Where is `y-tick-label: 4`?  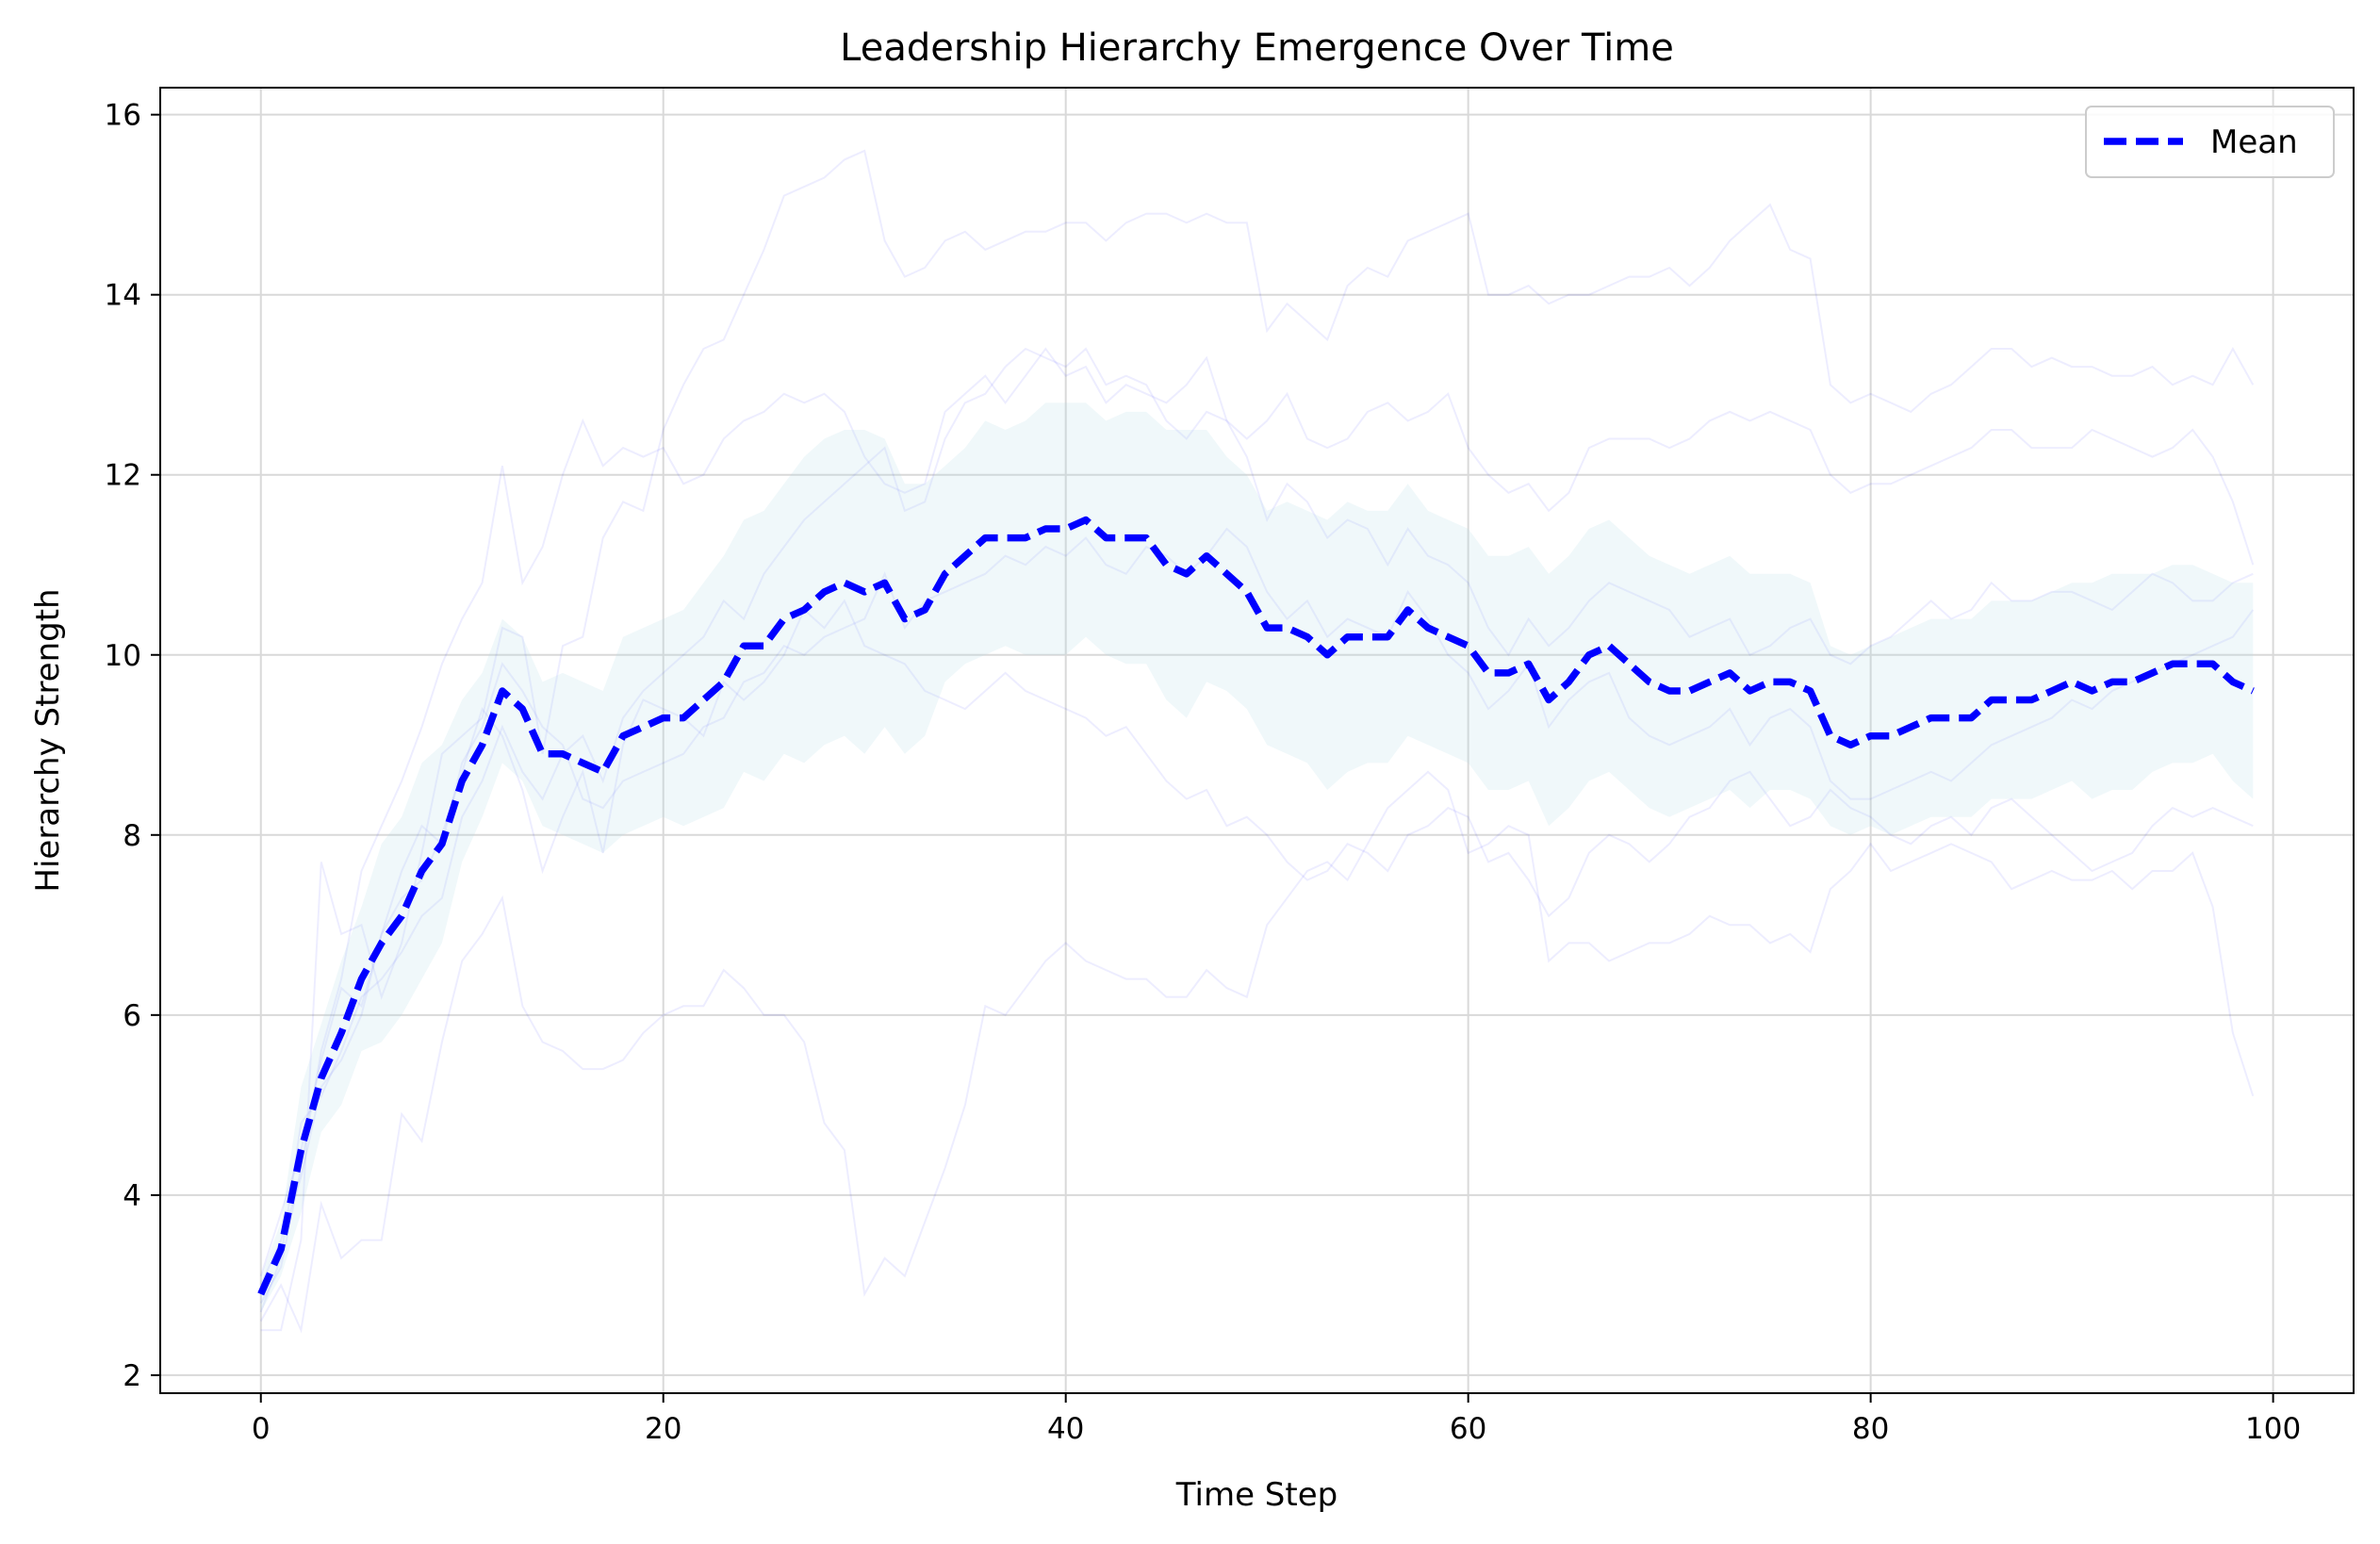
y-tick-label: 4 is located at coordinates (132, 1196).